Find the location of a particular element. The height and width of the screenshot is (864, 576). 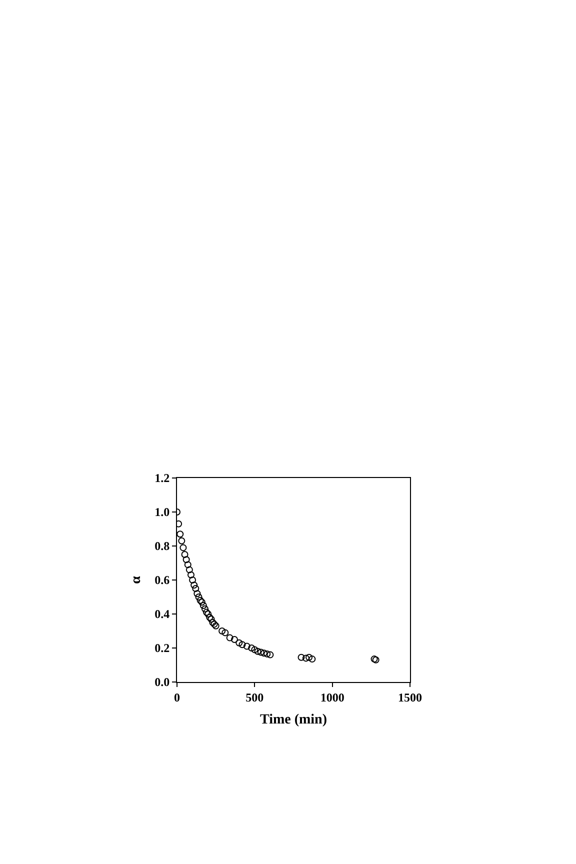

y-tick-label: 0.8 is located at coordinates (162, 546).